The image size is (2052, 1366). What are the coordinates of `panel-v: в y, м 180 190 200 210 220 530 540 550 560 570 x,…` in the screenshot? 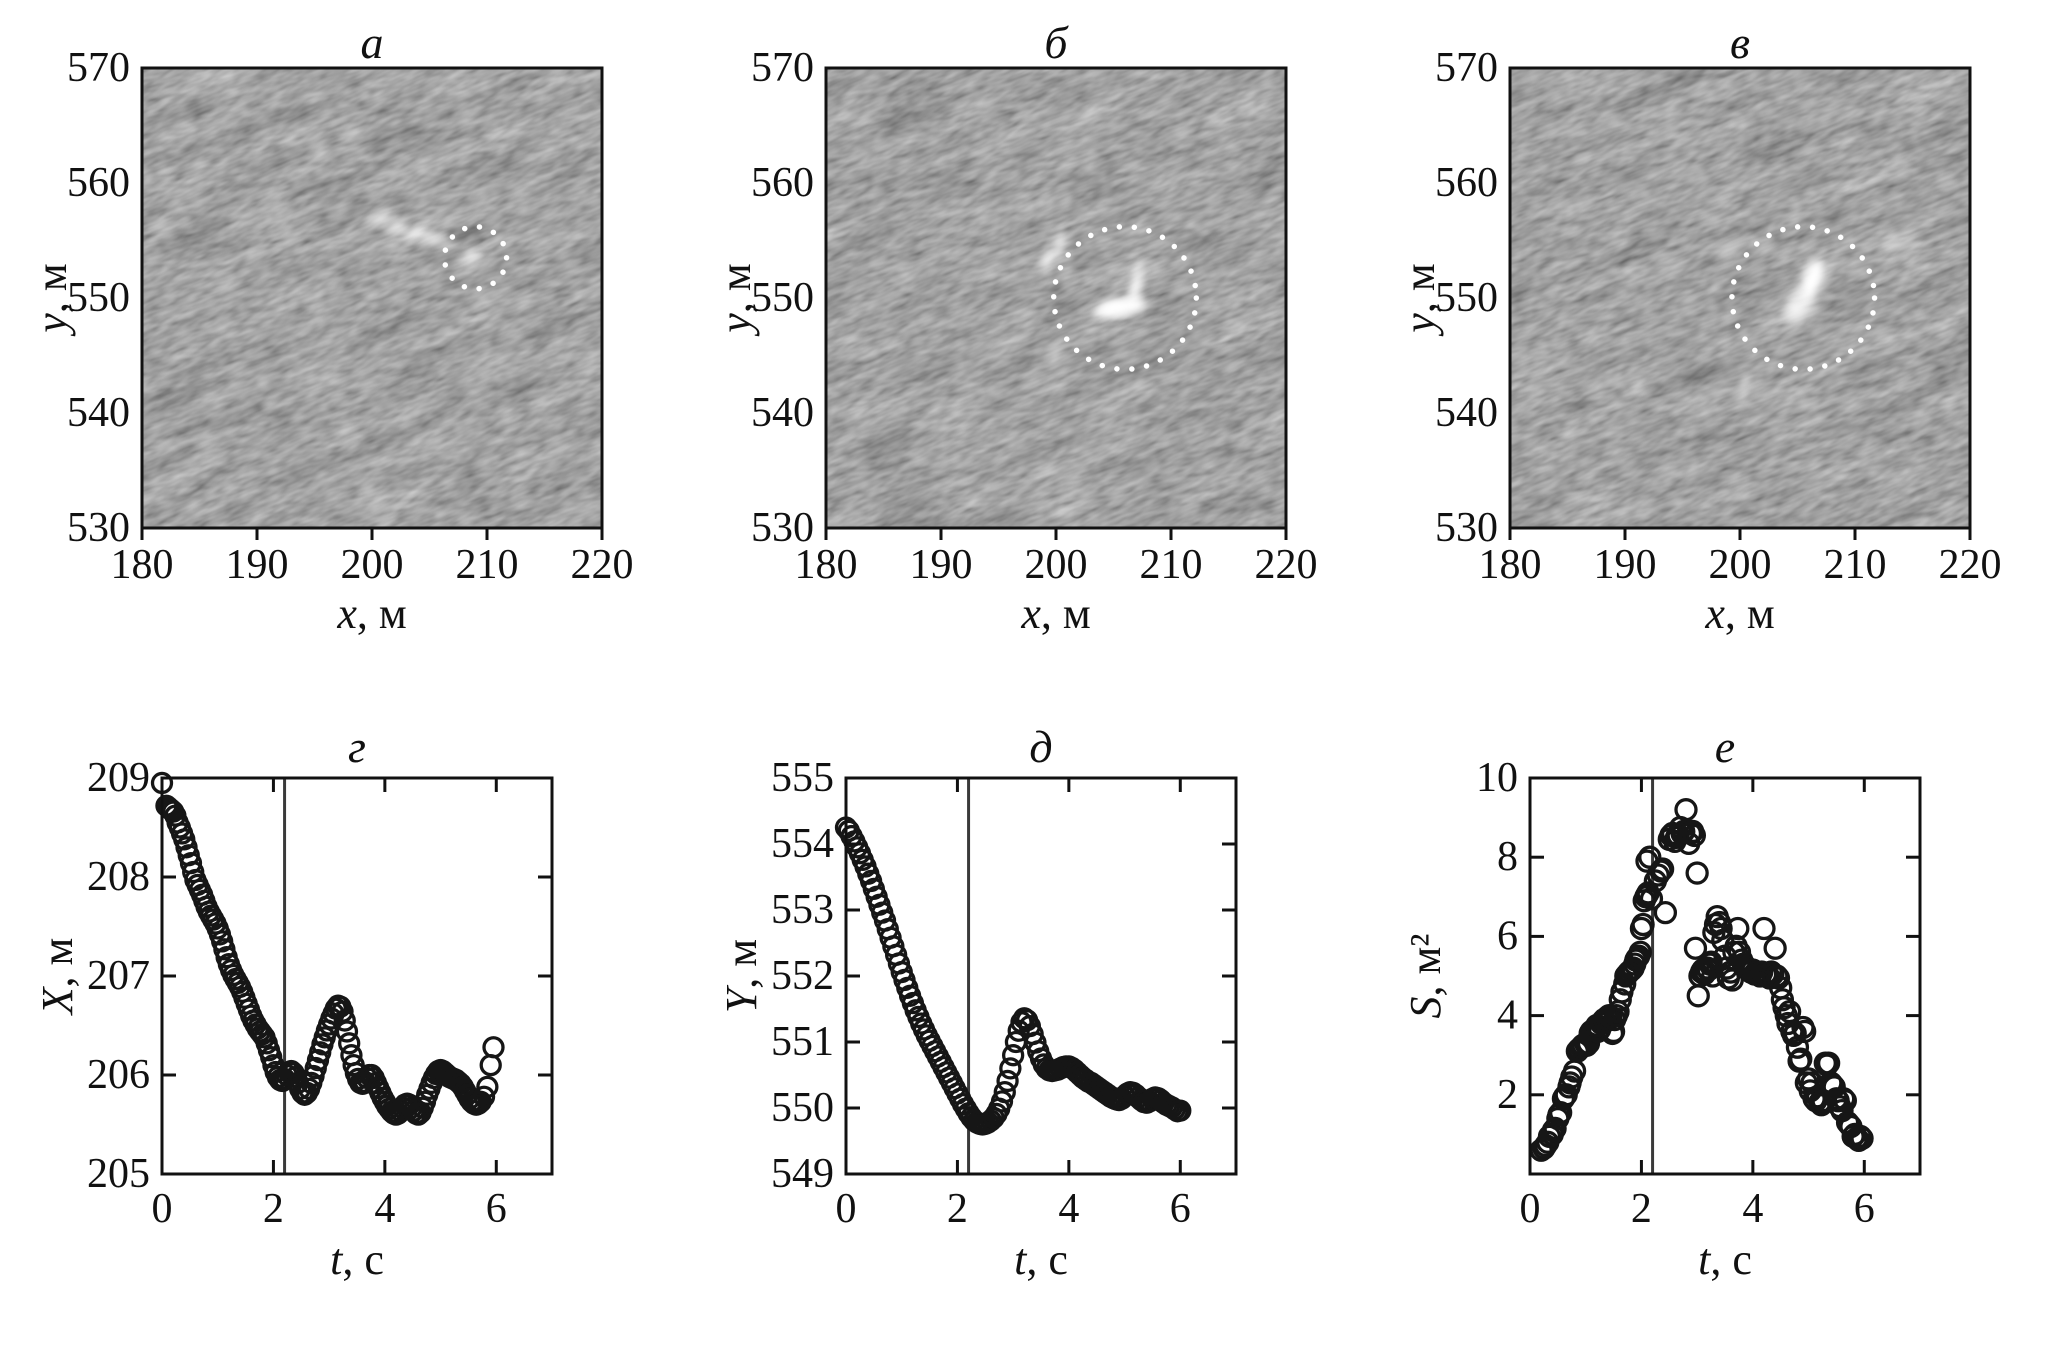 It's located at (1703, 350).